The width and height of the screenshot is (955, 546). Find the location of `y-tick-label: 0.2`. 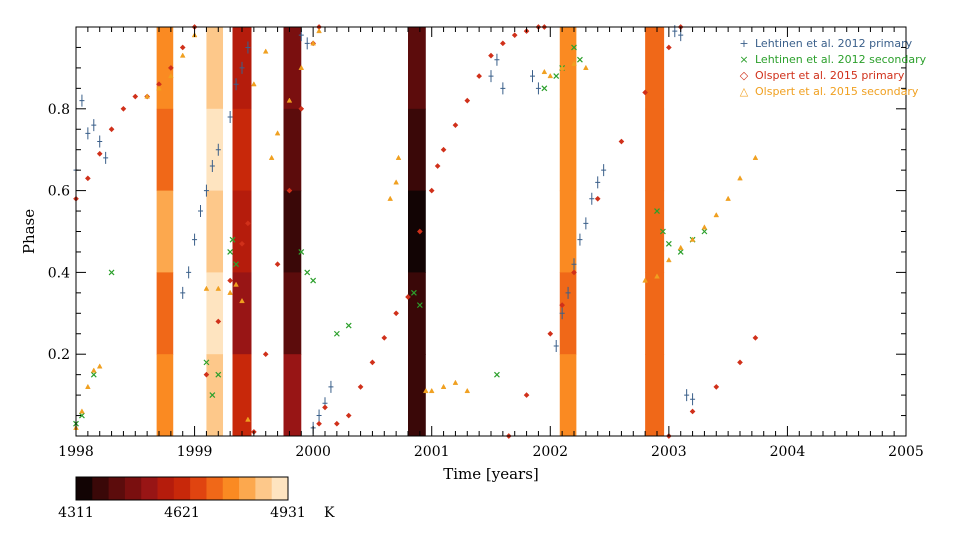

y-tick-label: 0.2 is located at coordinates (59, 355).